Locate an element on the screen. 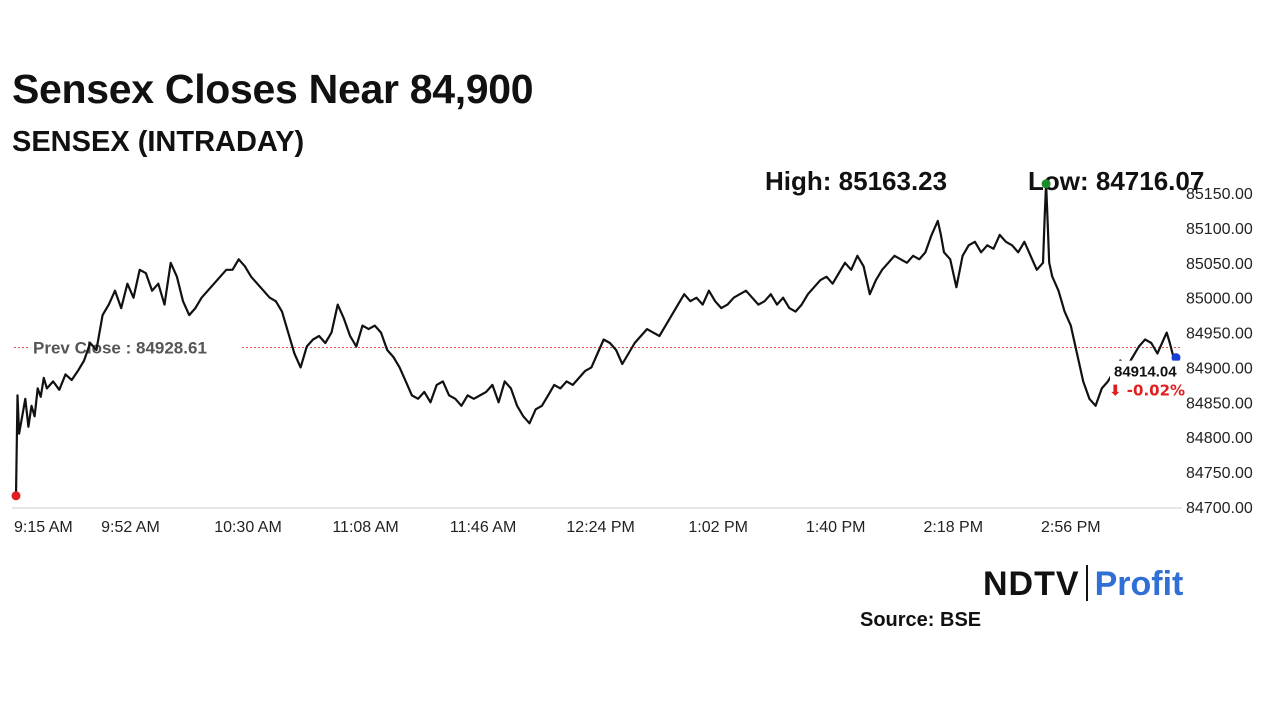  y-tick-label: 84700.00 is located at coordinates (1219, 508).